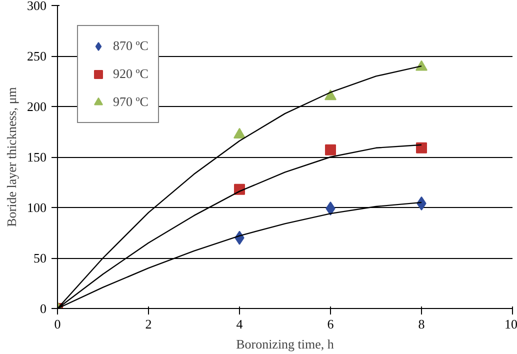 The width and height of the screenshot is (517, 354). What do you see at coordinates (36, 6) in the screenshot?
I see `y-tick-label: 300` at bounding box center [36, 6].